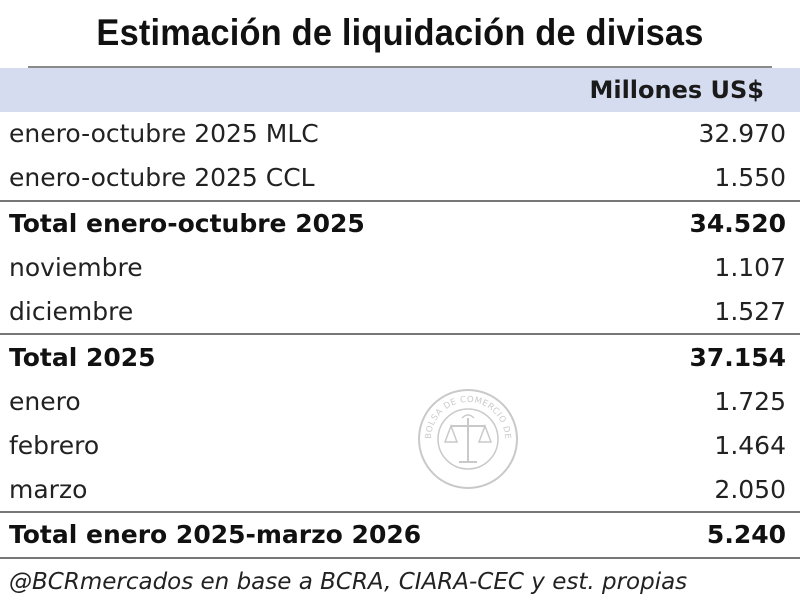 Image resolution: width=800 pixels, height=605 pixels. I want to click on row-label: enero-octubre 2025 CCL, so click(162, 178).